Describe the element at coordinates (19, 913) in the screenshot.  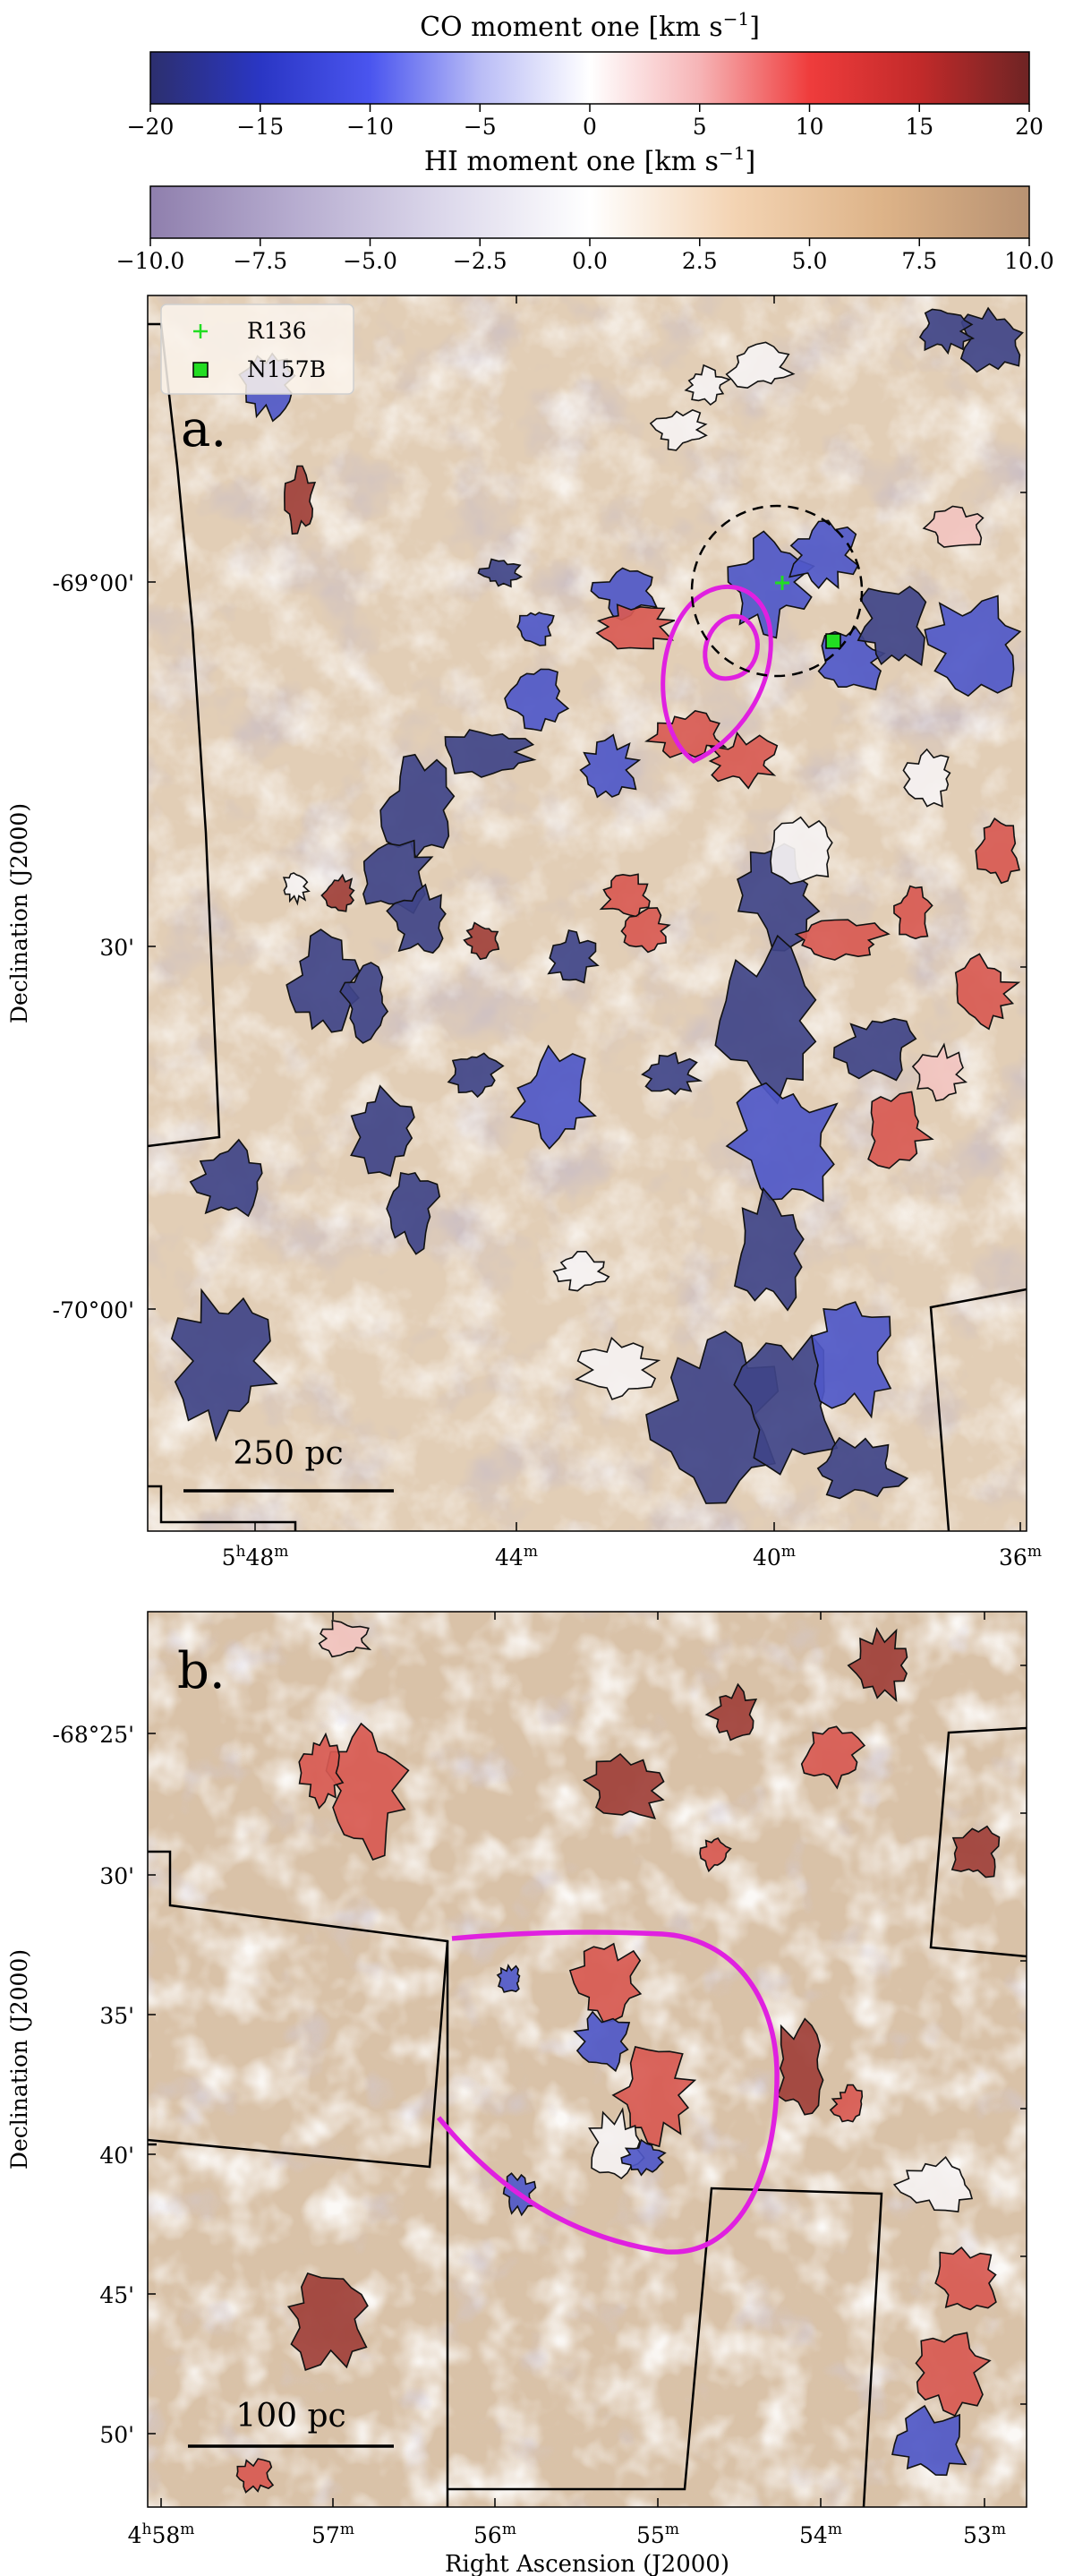
I see `panel-a-ylabel: Declination (J2000)` at that location.